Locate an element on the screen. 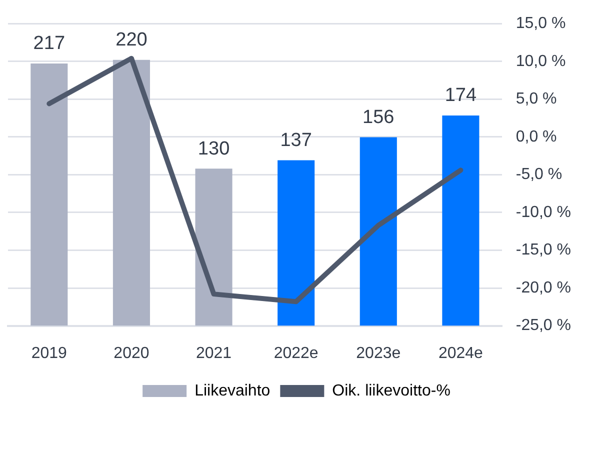 The image size is (589, 449). x-tick-label: 2020 is located at coordinates (132, 353).